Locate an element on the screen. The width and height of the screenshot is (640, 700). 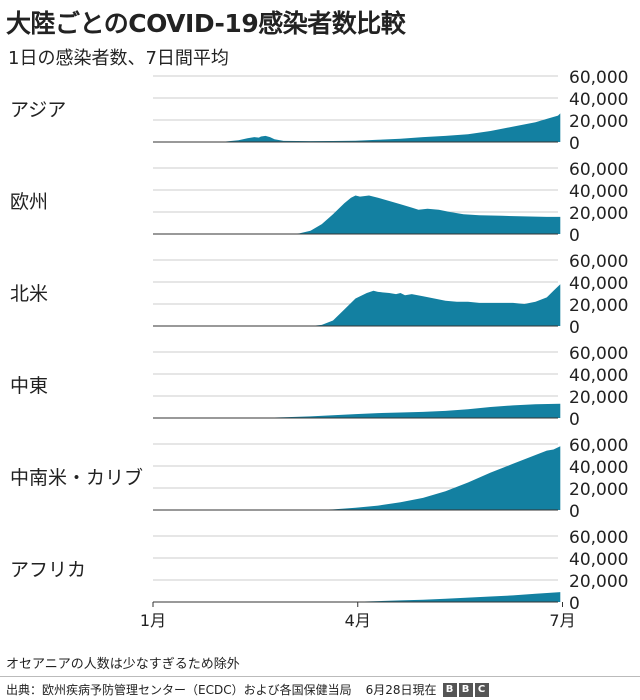
footer-divider is located at coordinates (320, 676).